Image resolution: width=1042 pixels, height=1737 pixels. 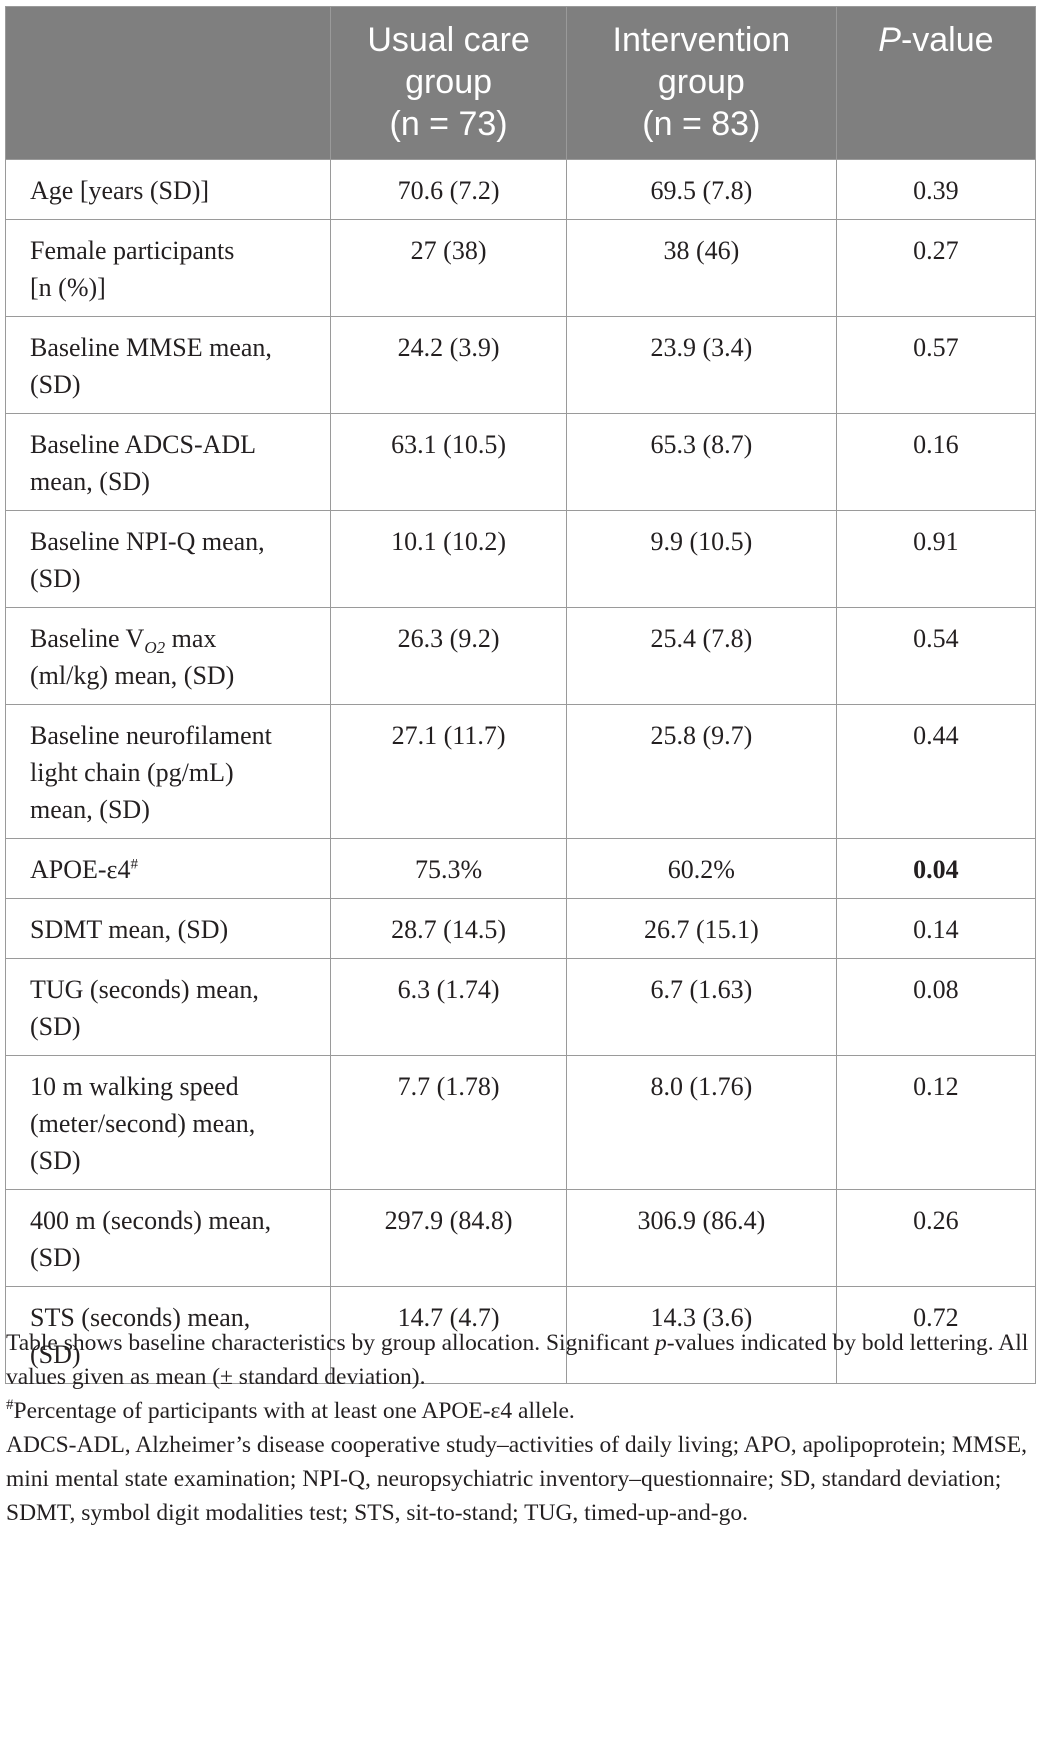 I want to click on intervention-value: 69.5 (7.8), so click(x=701, y=189).